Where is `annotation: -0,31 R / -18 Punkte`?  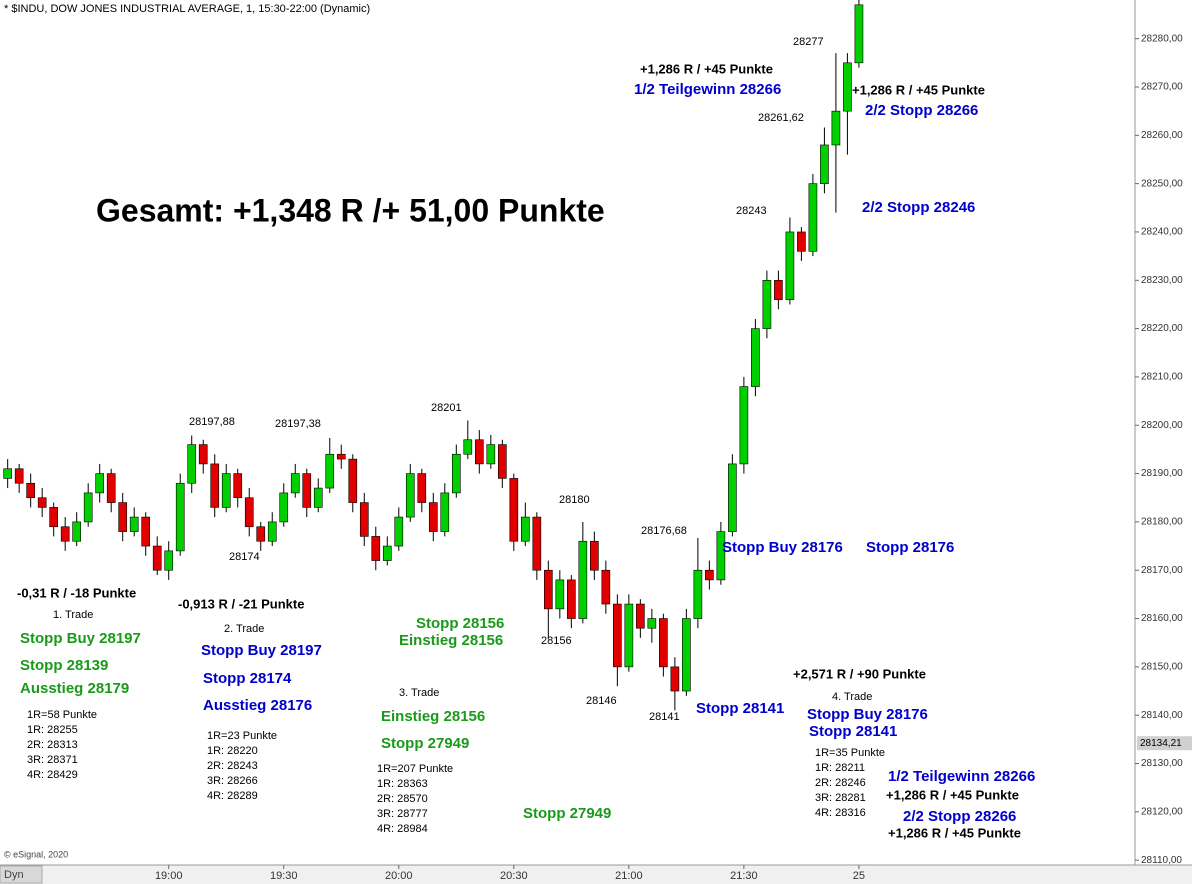
annotation: -0,31 R / -18 Punkte is located at coordinates (76, 592).